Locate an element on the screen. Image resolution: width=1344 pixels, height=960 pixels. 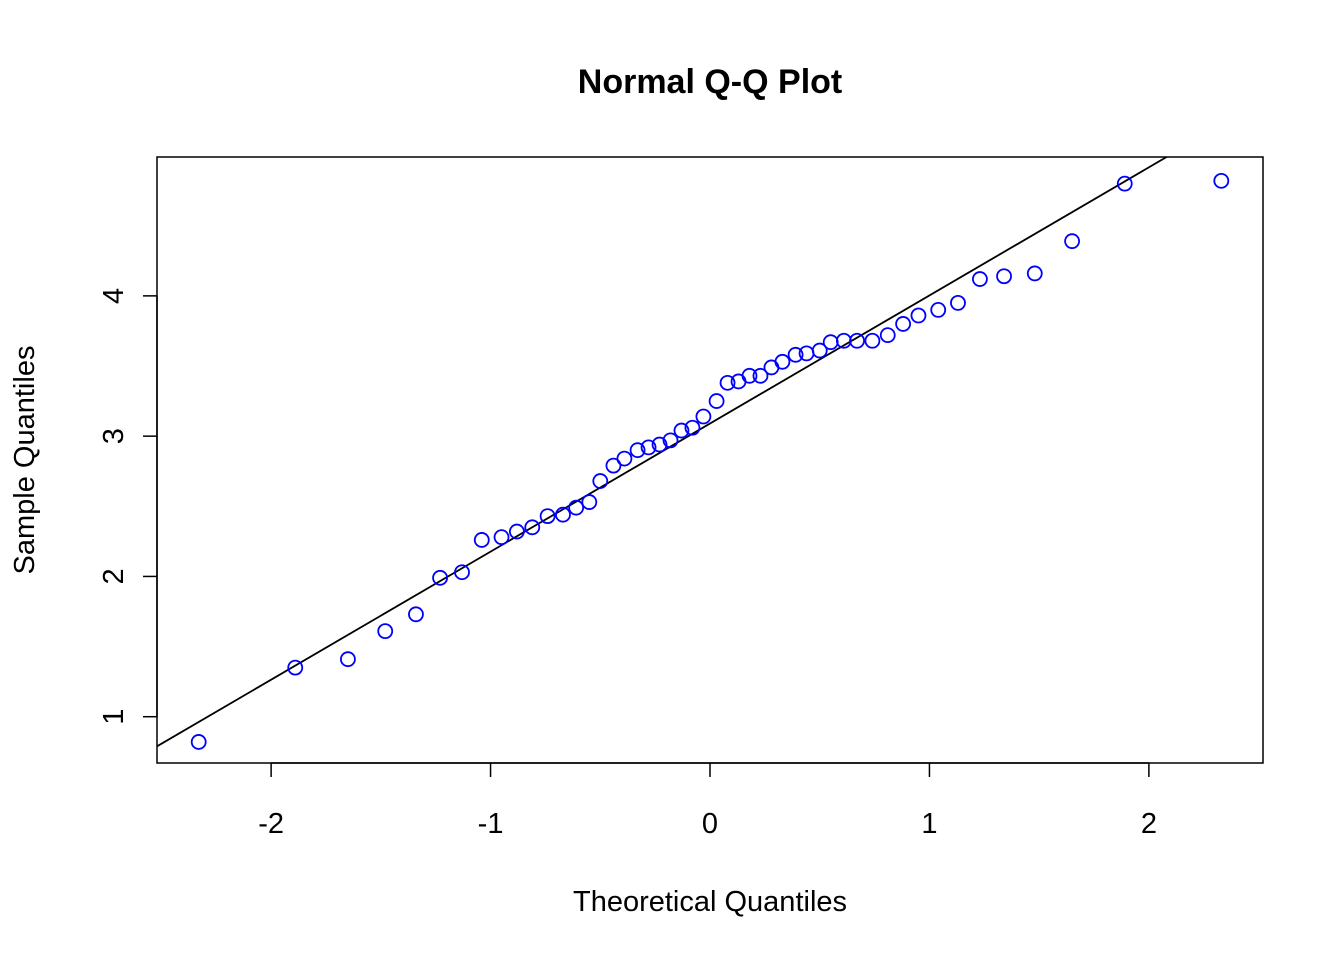
x-tick-label-0: -2 is located at coordinates (271, 824).